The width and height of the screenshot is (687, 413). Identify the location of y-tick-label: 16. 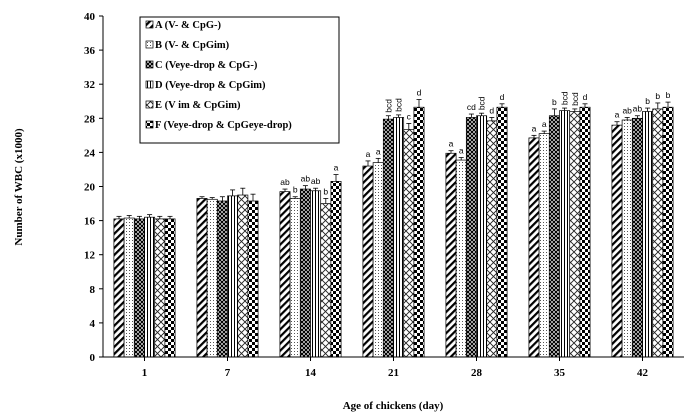
(90, 222).